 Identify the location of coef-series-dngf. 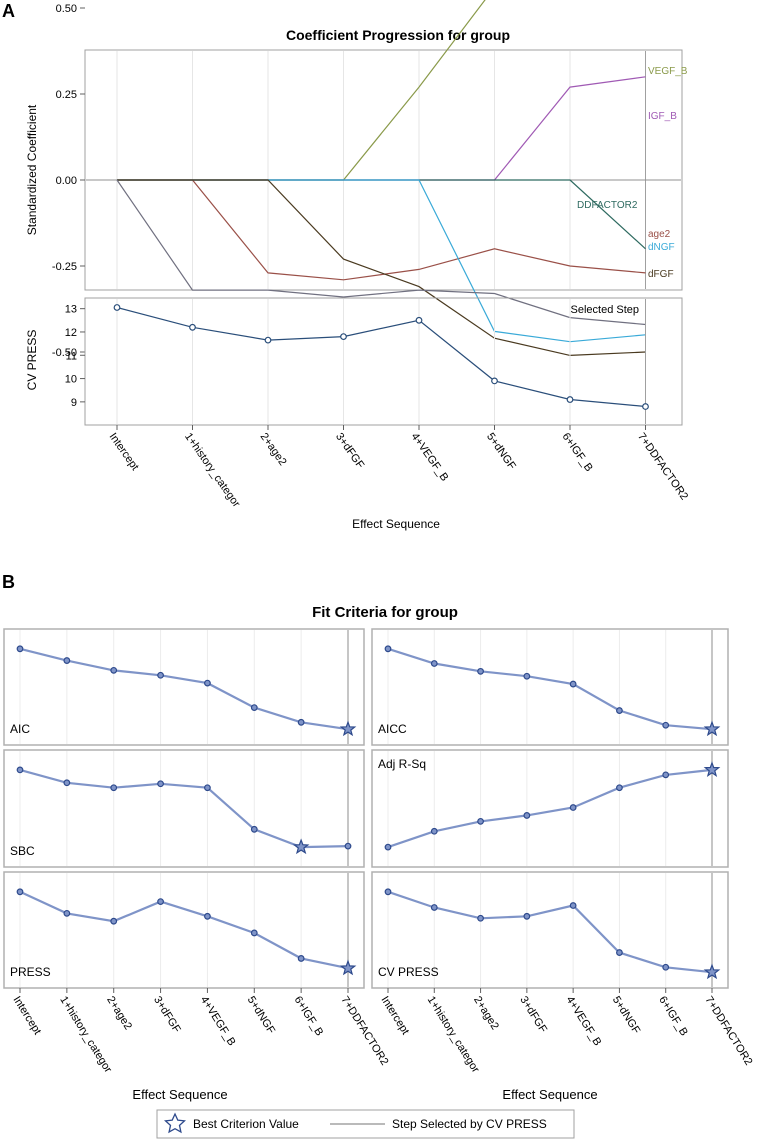
(381, 261).